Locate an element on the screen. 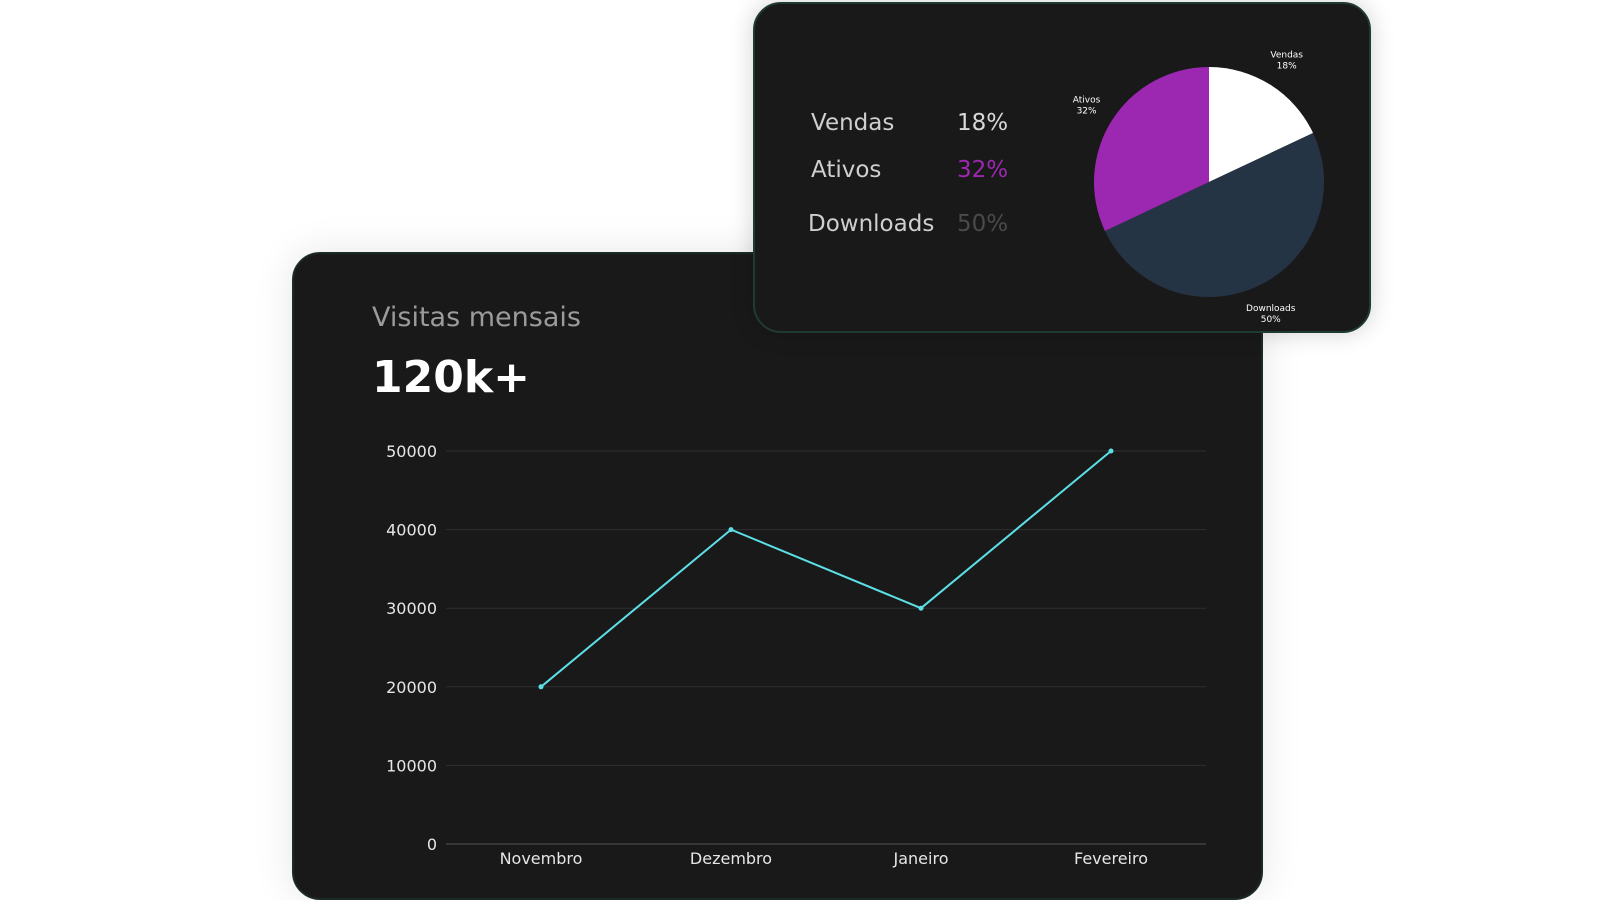  y-tick-label: 10000 is located at coordinates (411, 765).